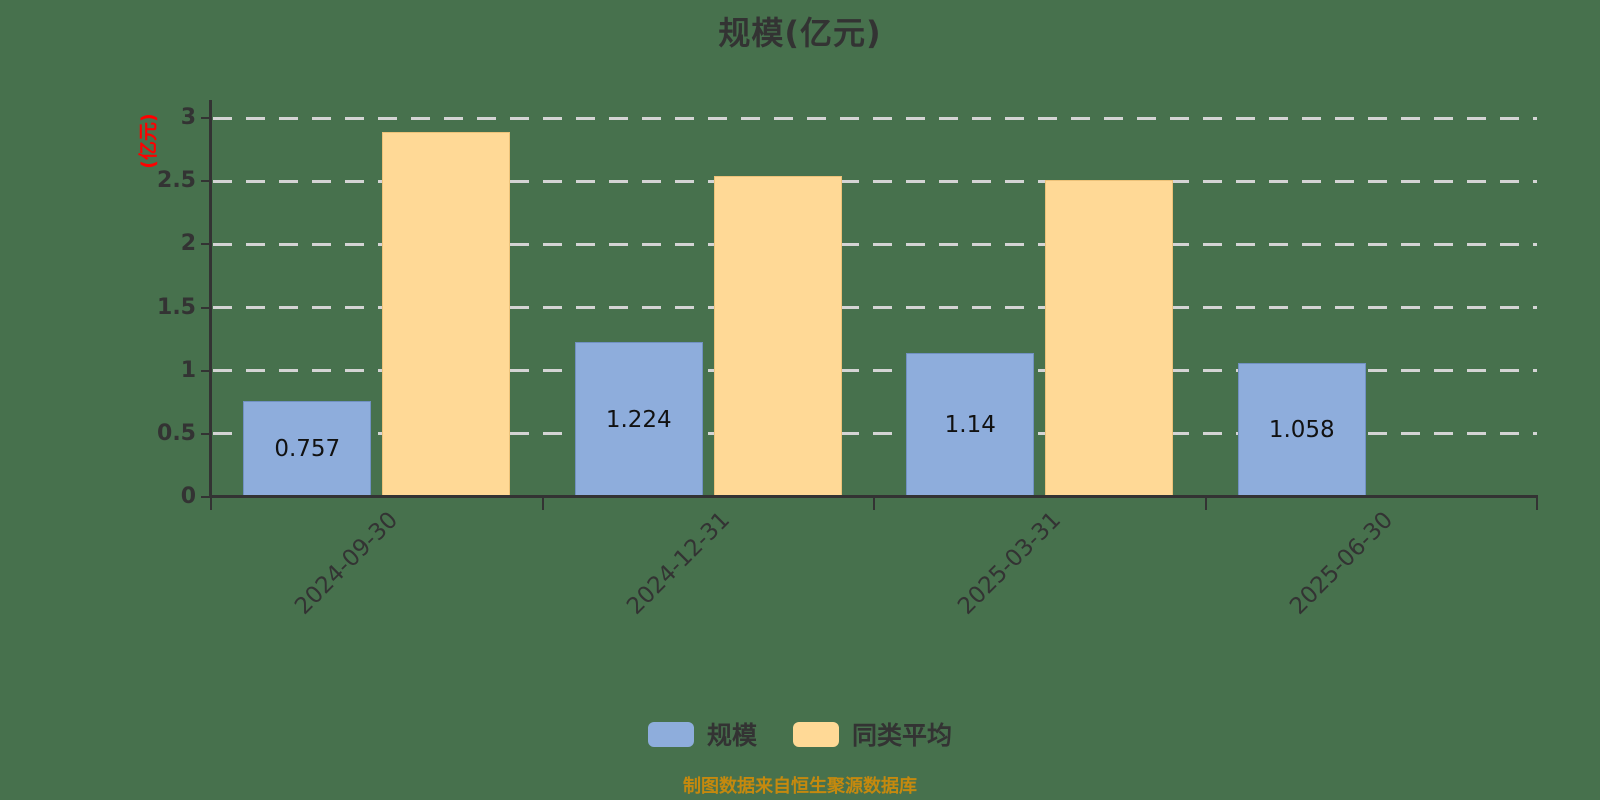 This screenshot has height=800, width=1600. I want to click on bar-value-label-2025-06-30: 1.058, so click(1301, 430).